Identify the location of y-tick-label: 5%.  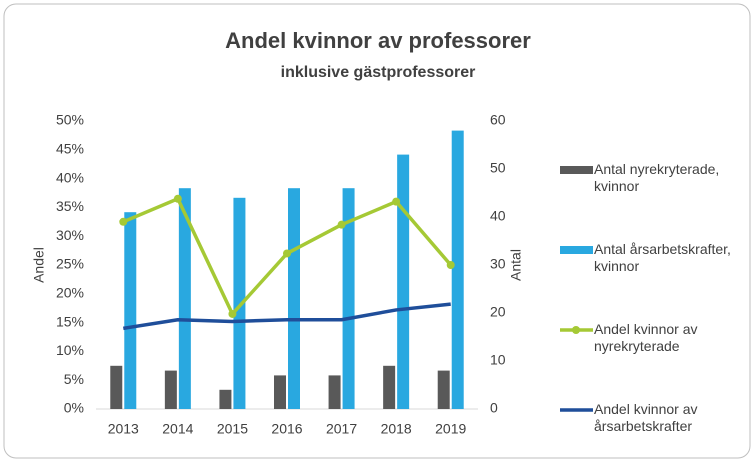
(74, 379).